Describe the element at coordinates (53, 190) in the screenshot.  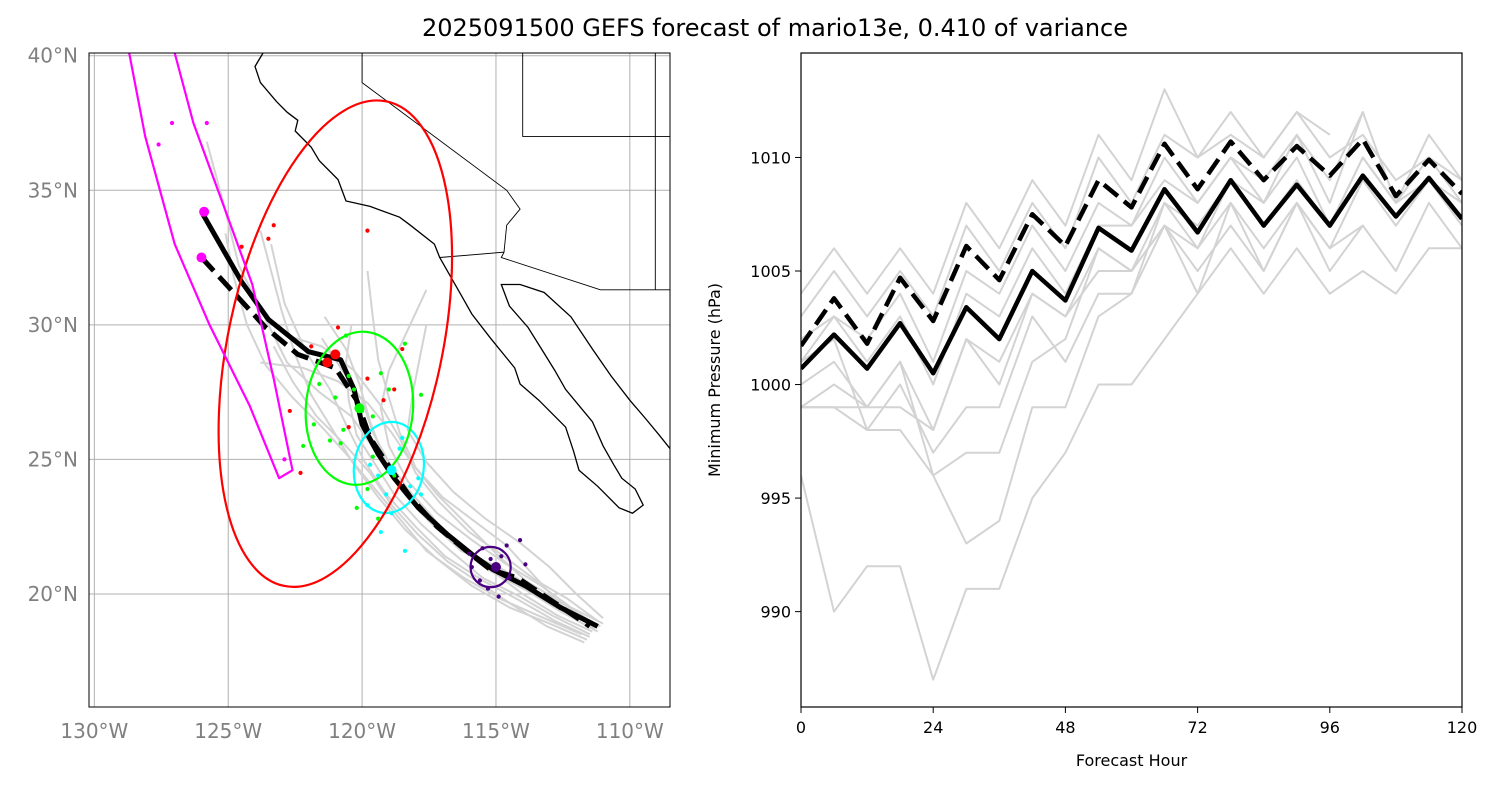
I see `lat-tick-label: 35°N` at that location.